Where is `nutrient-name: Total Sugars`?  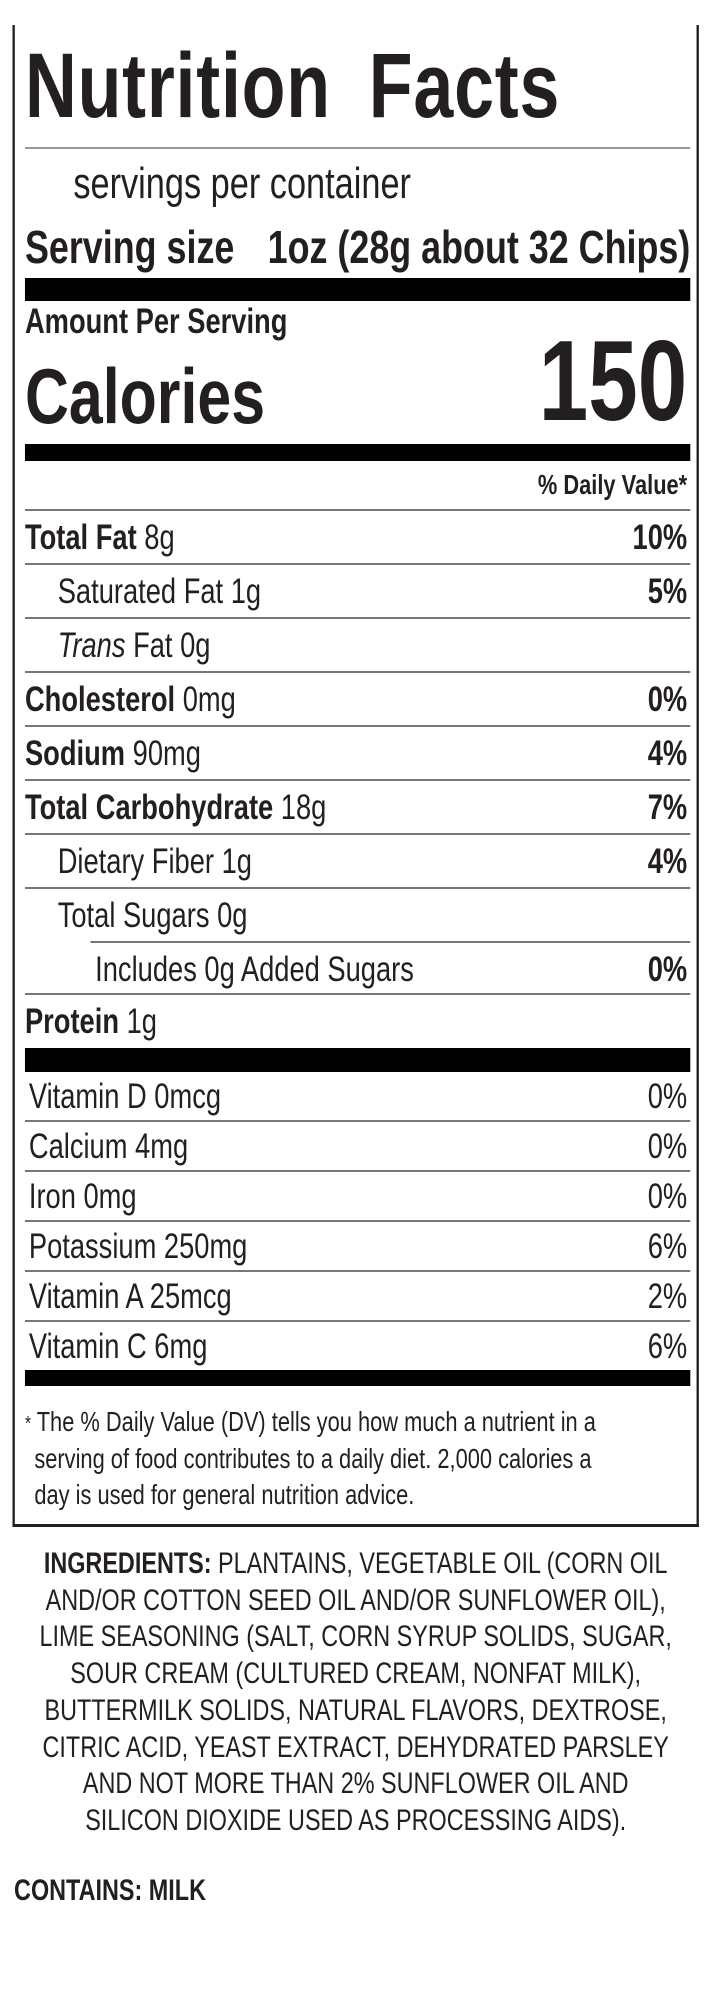
nutrient-name: Total Sugars is located at coordinates (133, 915).